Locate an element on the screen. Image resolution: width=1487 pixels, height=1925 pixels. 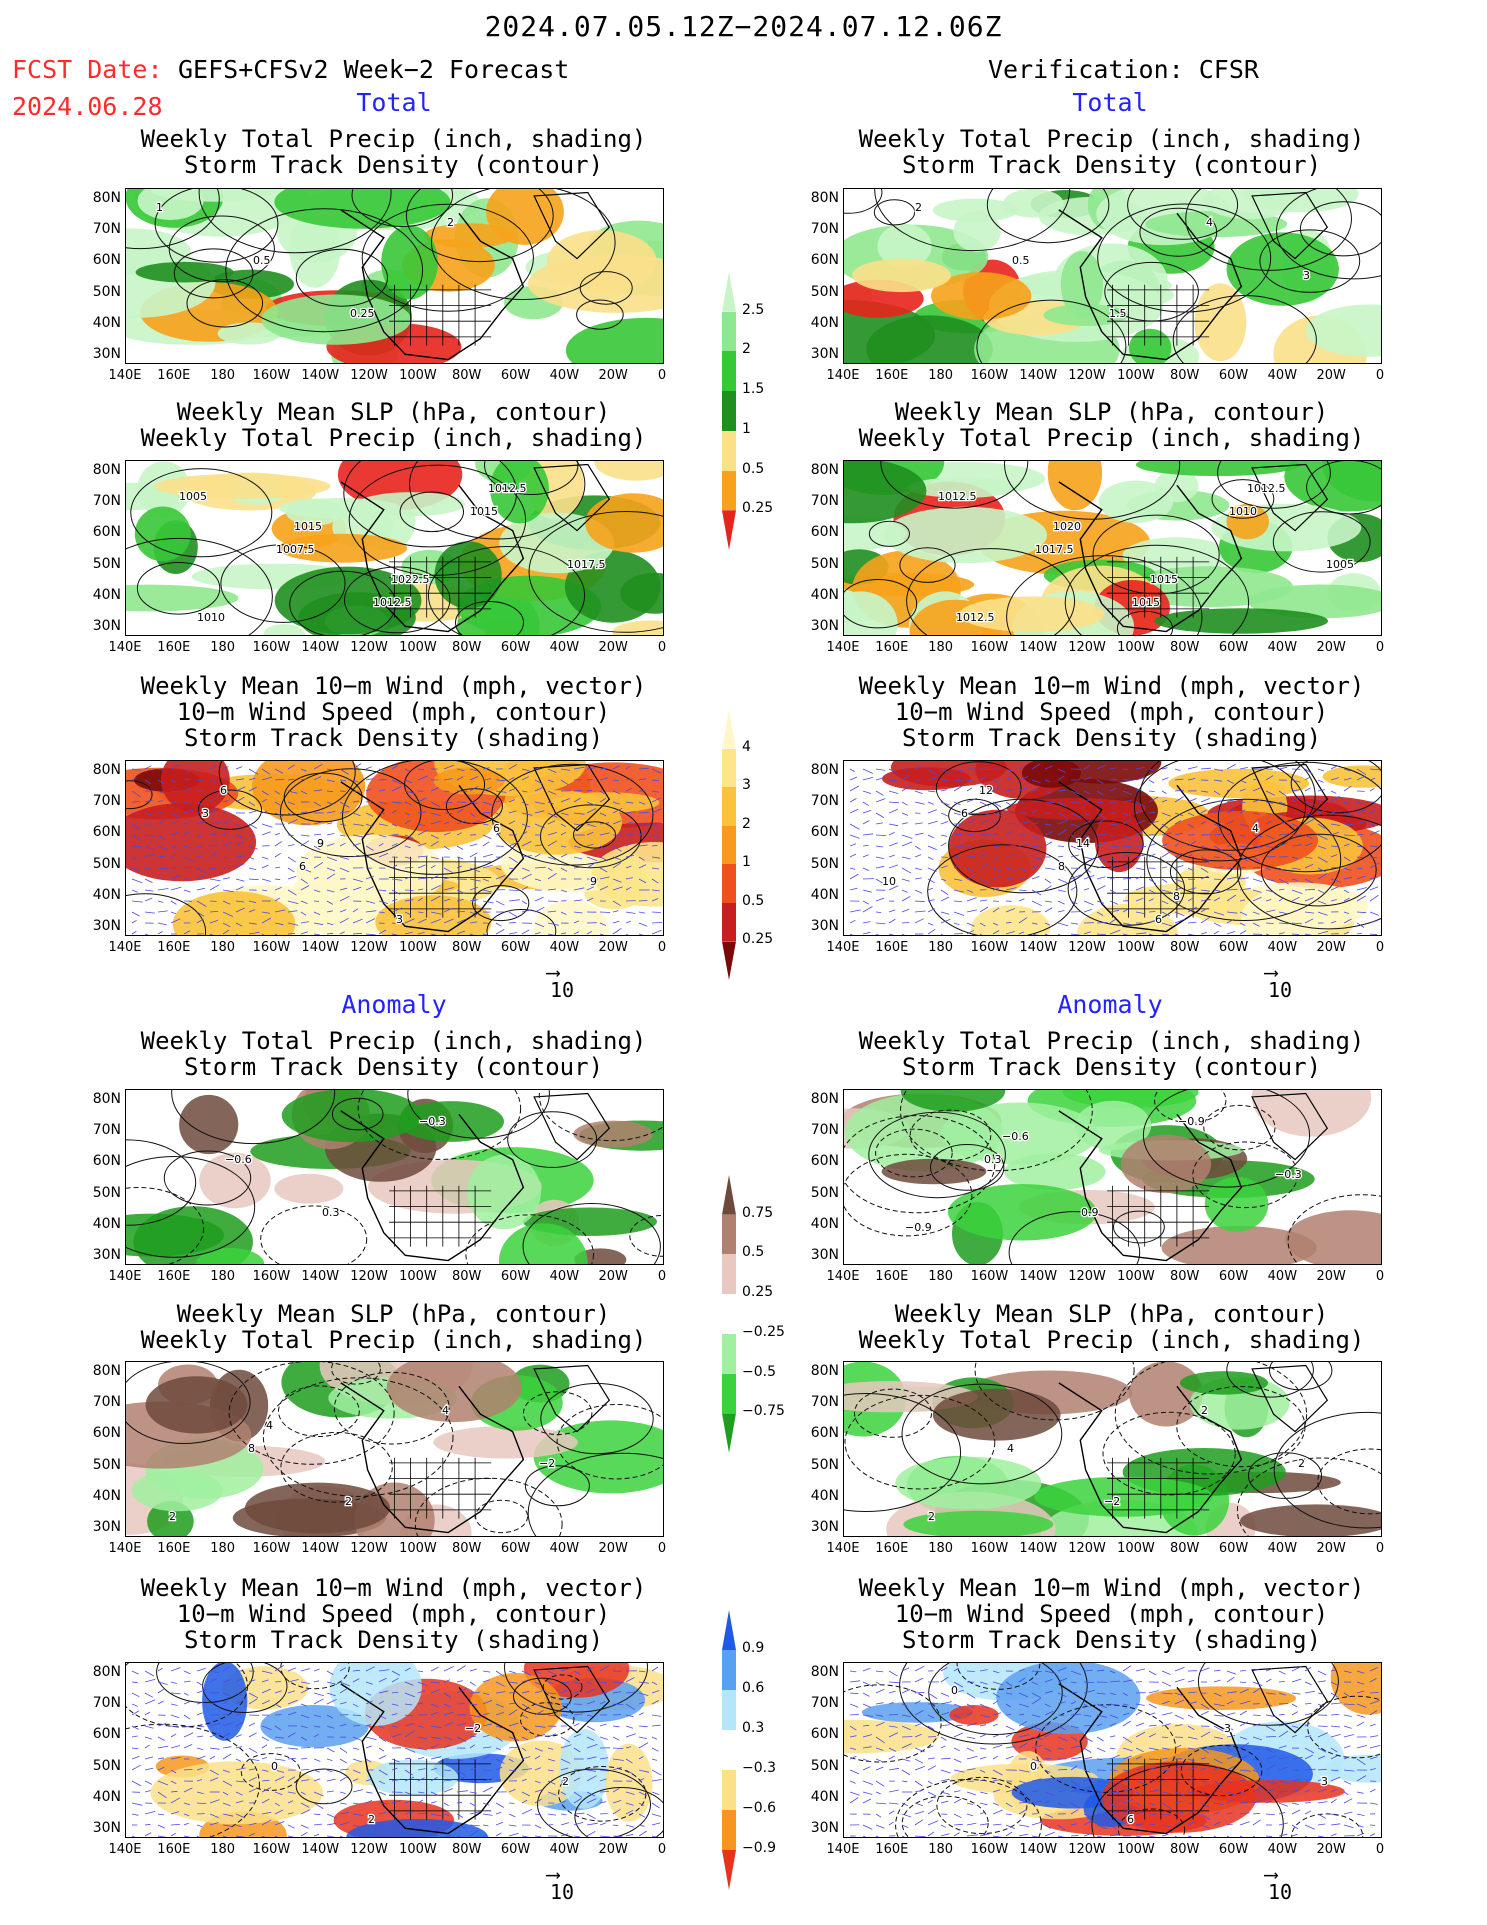
coastline is located at coordinates (432, 1759).